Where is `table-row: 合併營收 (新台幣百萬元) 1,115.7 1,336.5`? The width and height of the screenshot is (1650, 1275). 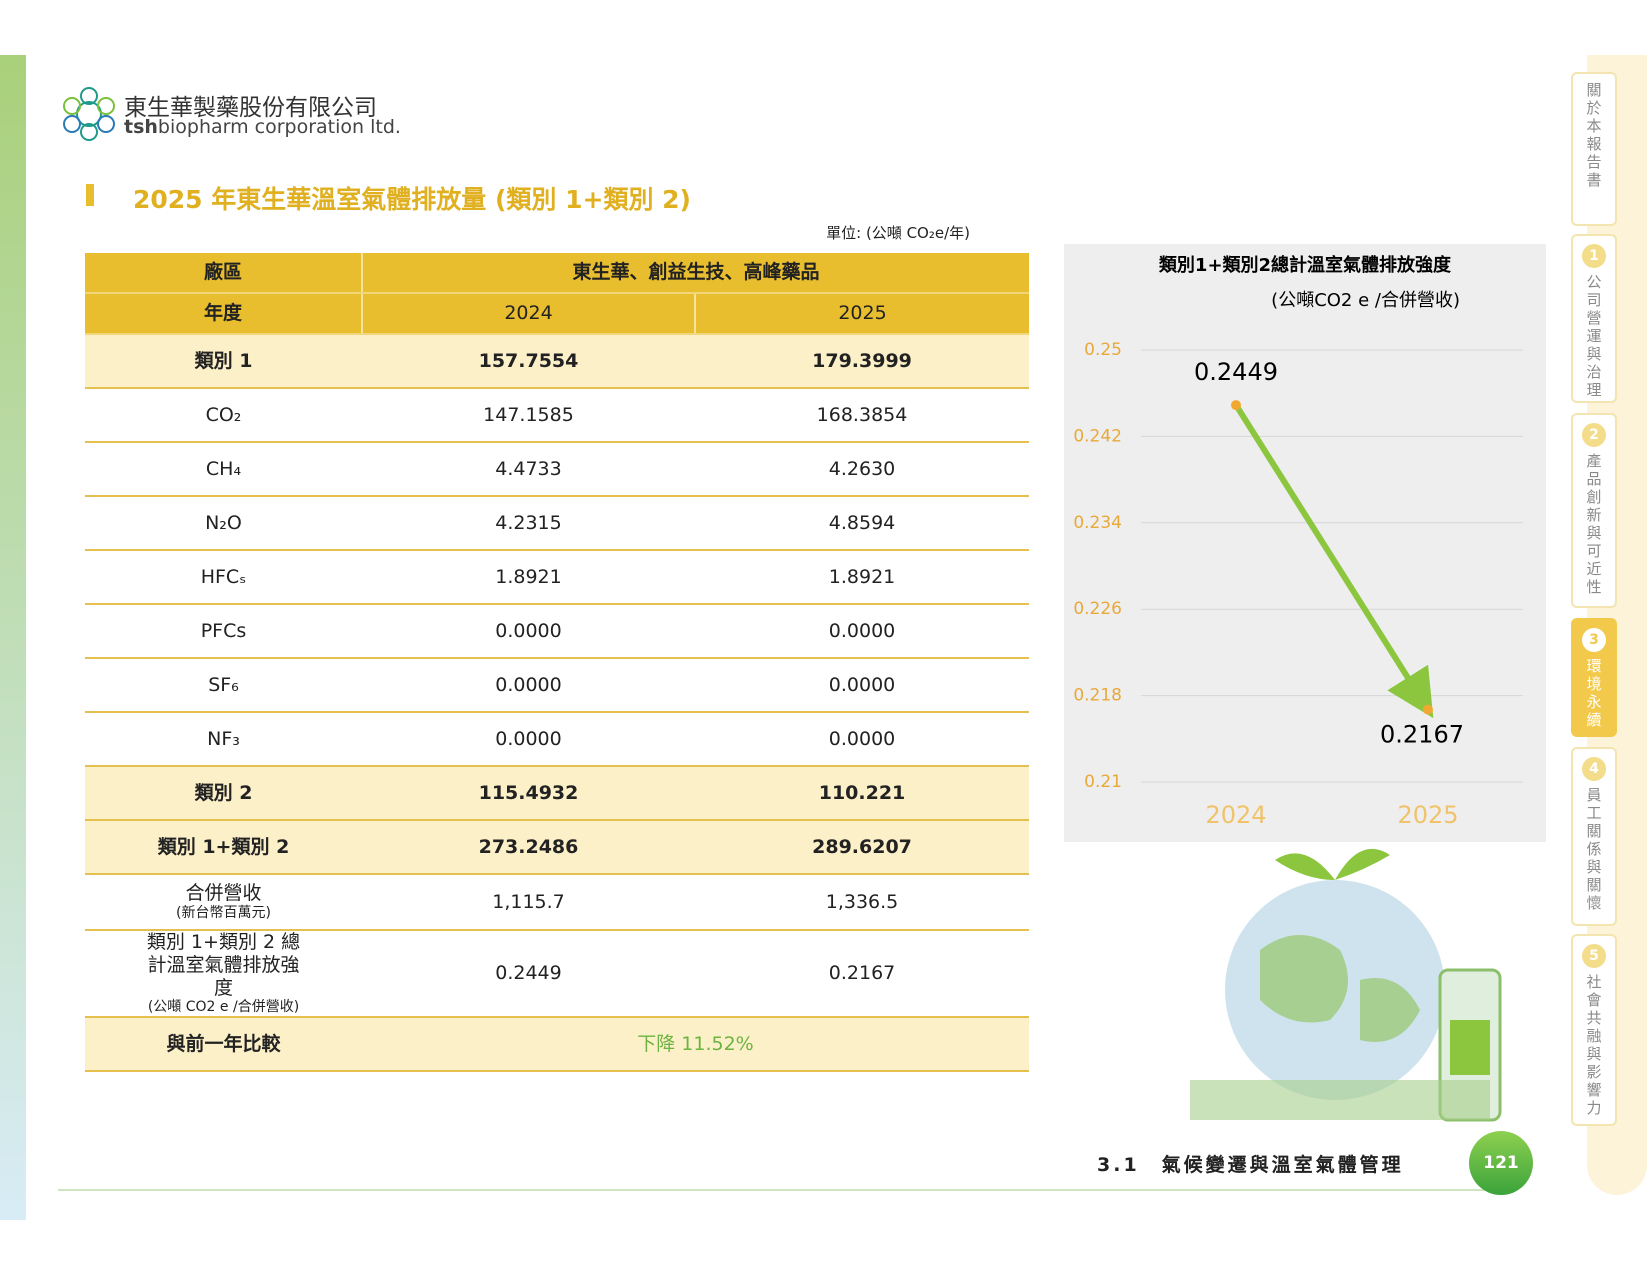
table-row: 合併營收 (新台幣百萬元) 1,115.7 1,336.5 is located at coordinates (557, 902).